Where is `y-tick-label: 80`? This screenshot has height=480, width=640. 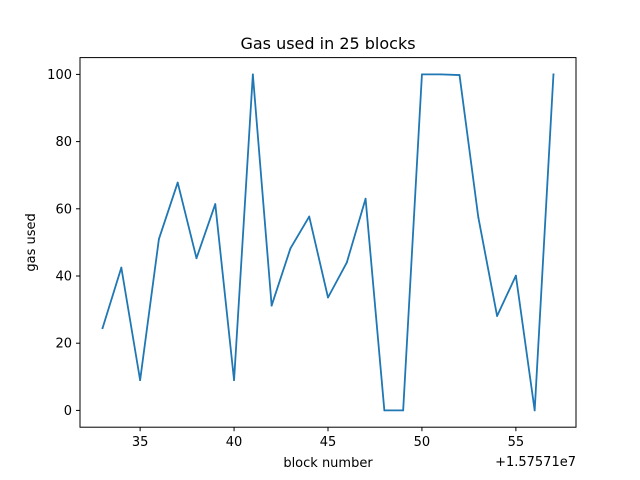 y-tick-label: 80 is located at coordinates (63, 142).